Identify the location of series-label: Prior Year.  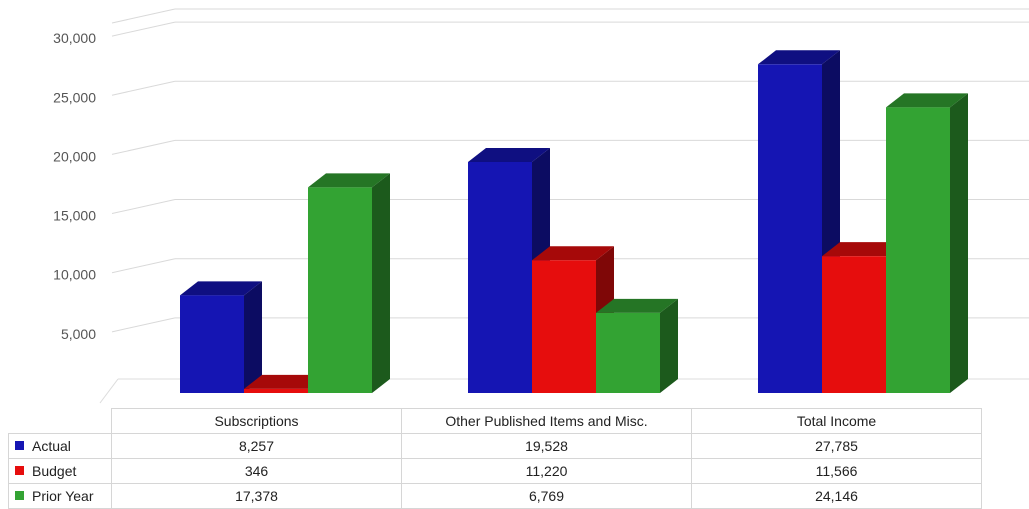
(63, 496).